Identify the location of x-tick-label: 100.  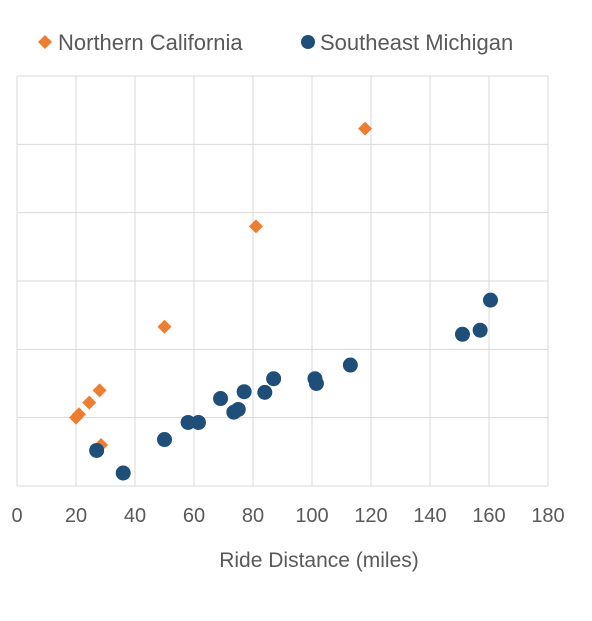
(311, 516).